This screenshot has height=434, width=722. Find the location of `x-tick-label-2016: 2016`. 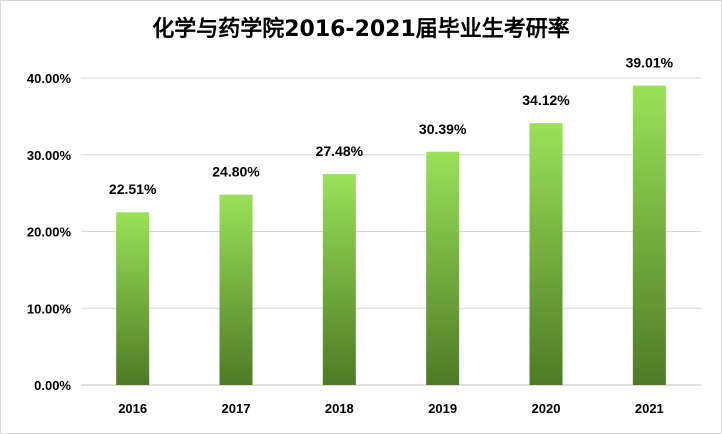

x-tick-label-2016: 2016 is located at coordinates (132, 408).